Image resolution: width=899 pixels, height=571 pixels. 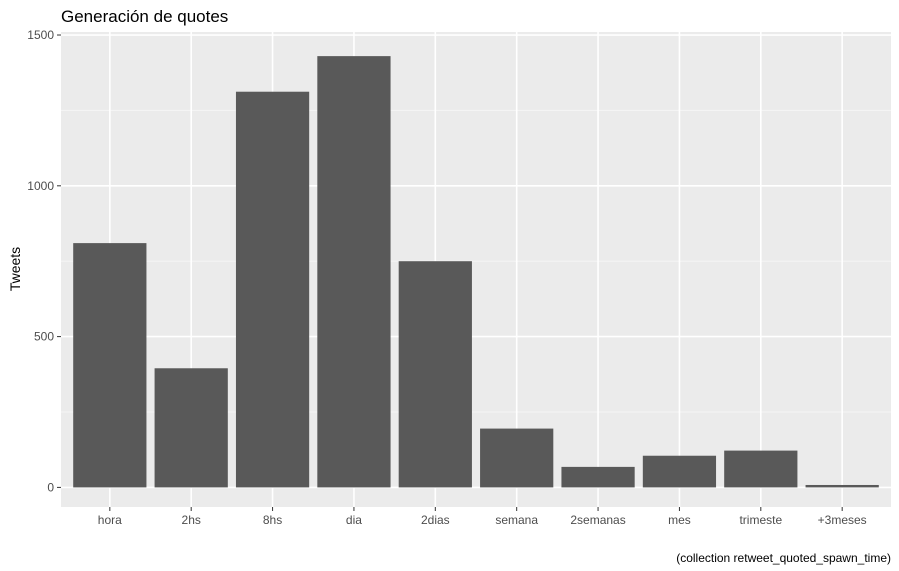 I want to click on bar-+3meses, so click(x=842, y=486).